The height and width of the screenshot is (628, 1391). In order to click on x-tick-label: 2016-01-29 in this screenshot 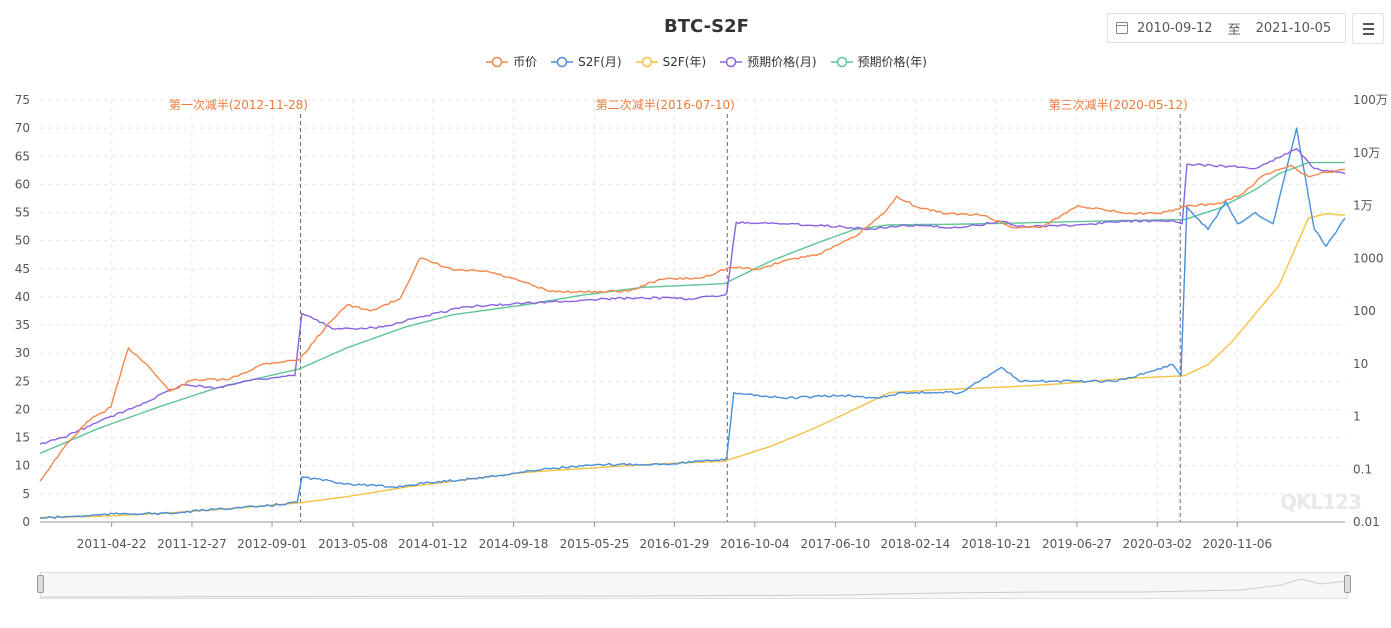, I will do `click(675, 544)`.